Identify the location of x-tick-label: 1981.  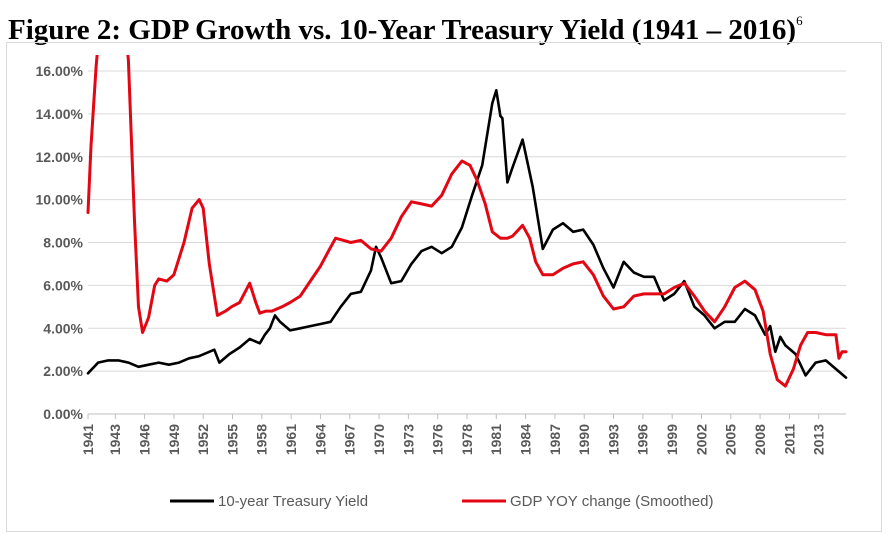
(496, 439).